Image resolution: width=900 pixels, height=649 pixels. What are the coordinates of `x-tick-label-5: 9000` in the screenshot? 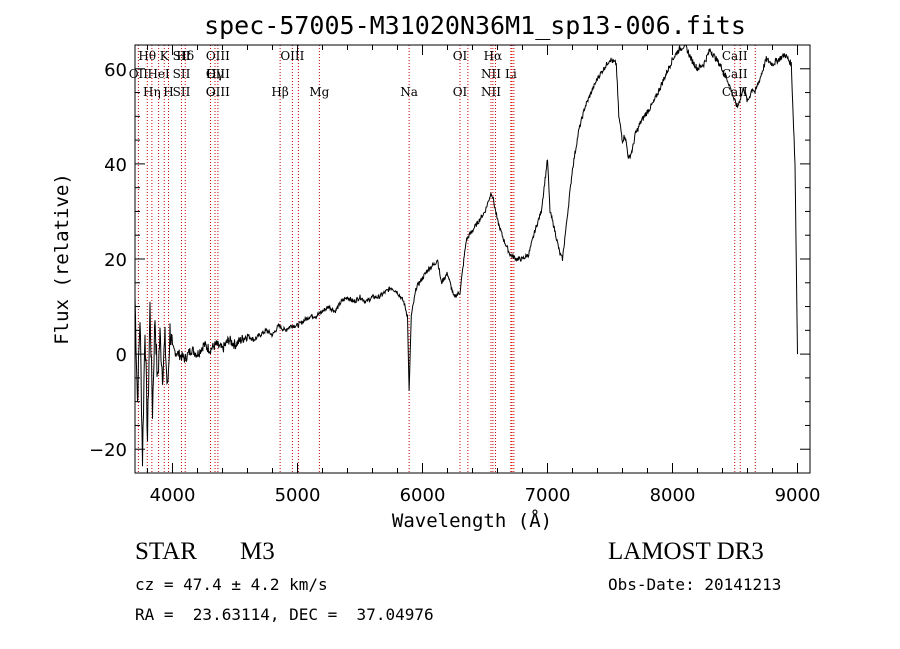 It's located at (798, 495).